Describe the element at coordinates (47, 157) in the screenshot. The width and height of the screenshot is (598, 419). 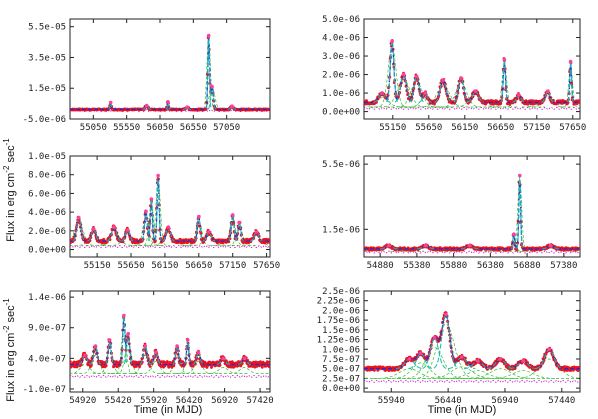
I see `y-tick-label: 1.0e-05` at that location.